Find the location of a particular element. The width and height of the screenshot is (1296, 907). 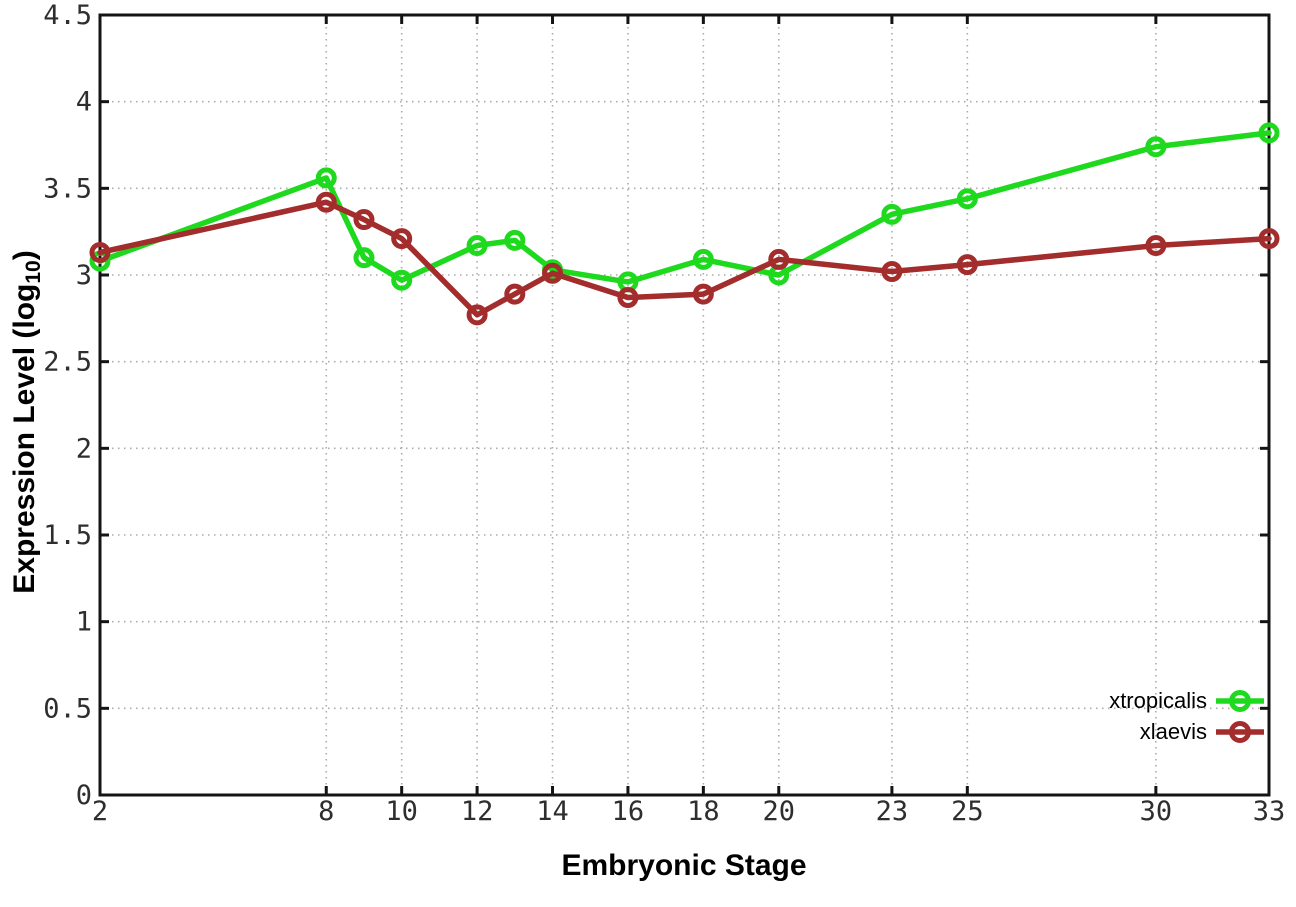

y-tick-label-1.5: 1.5 is located at coordinates (67, 535).